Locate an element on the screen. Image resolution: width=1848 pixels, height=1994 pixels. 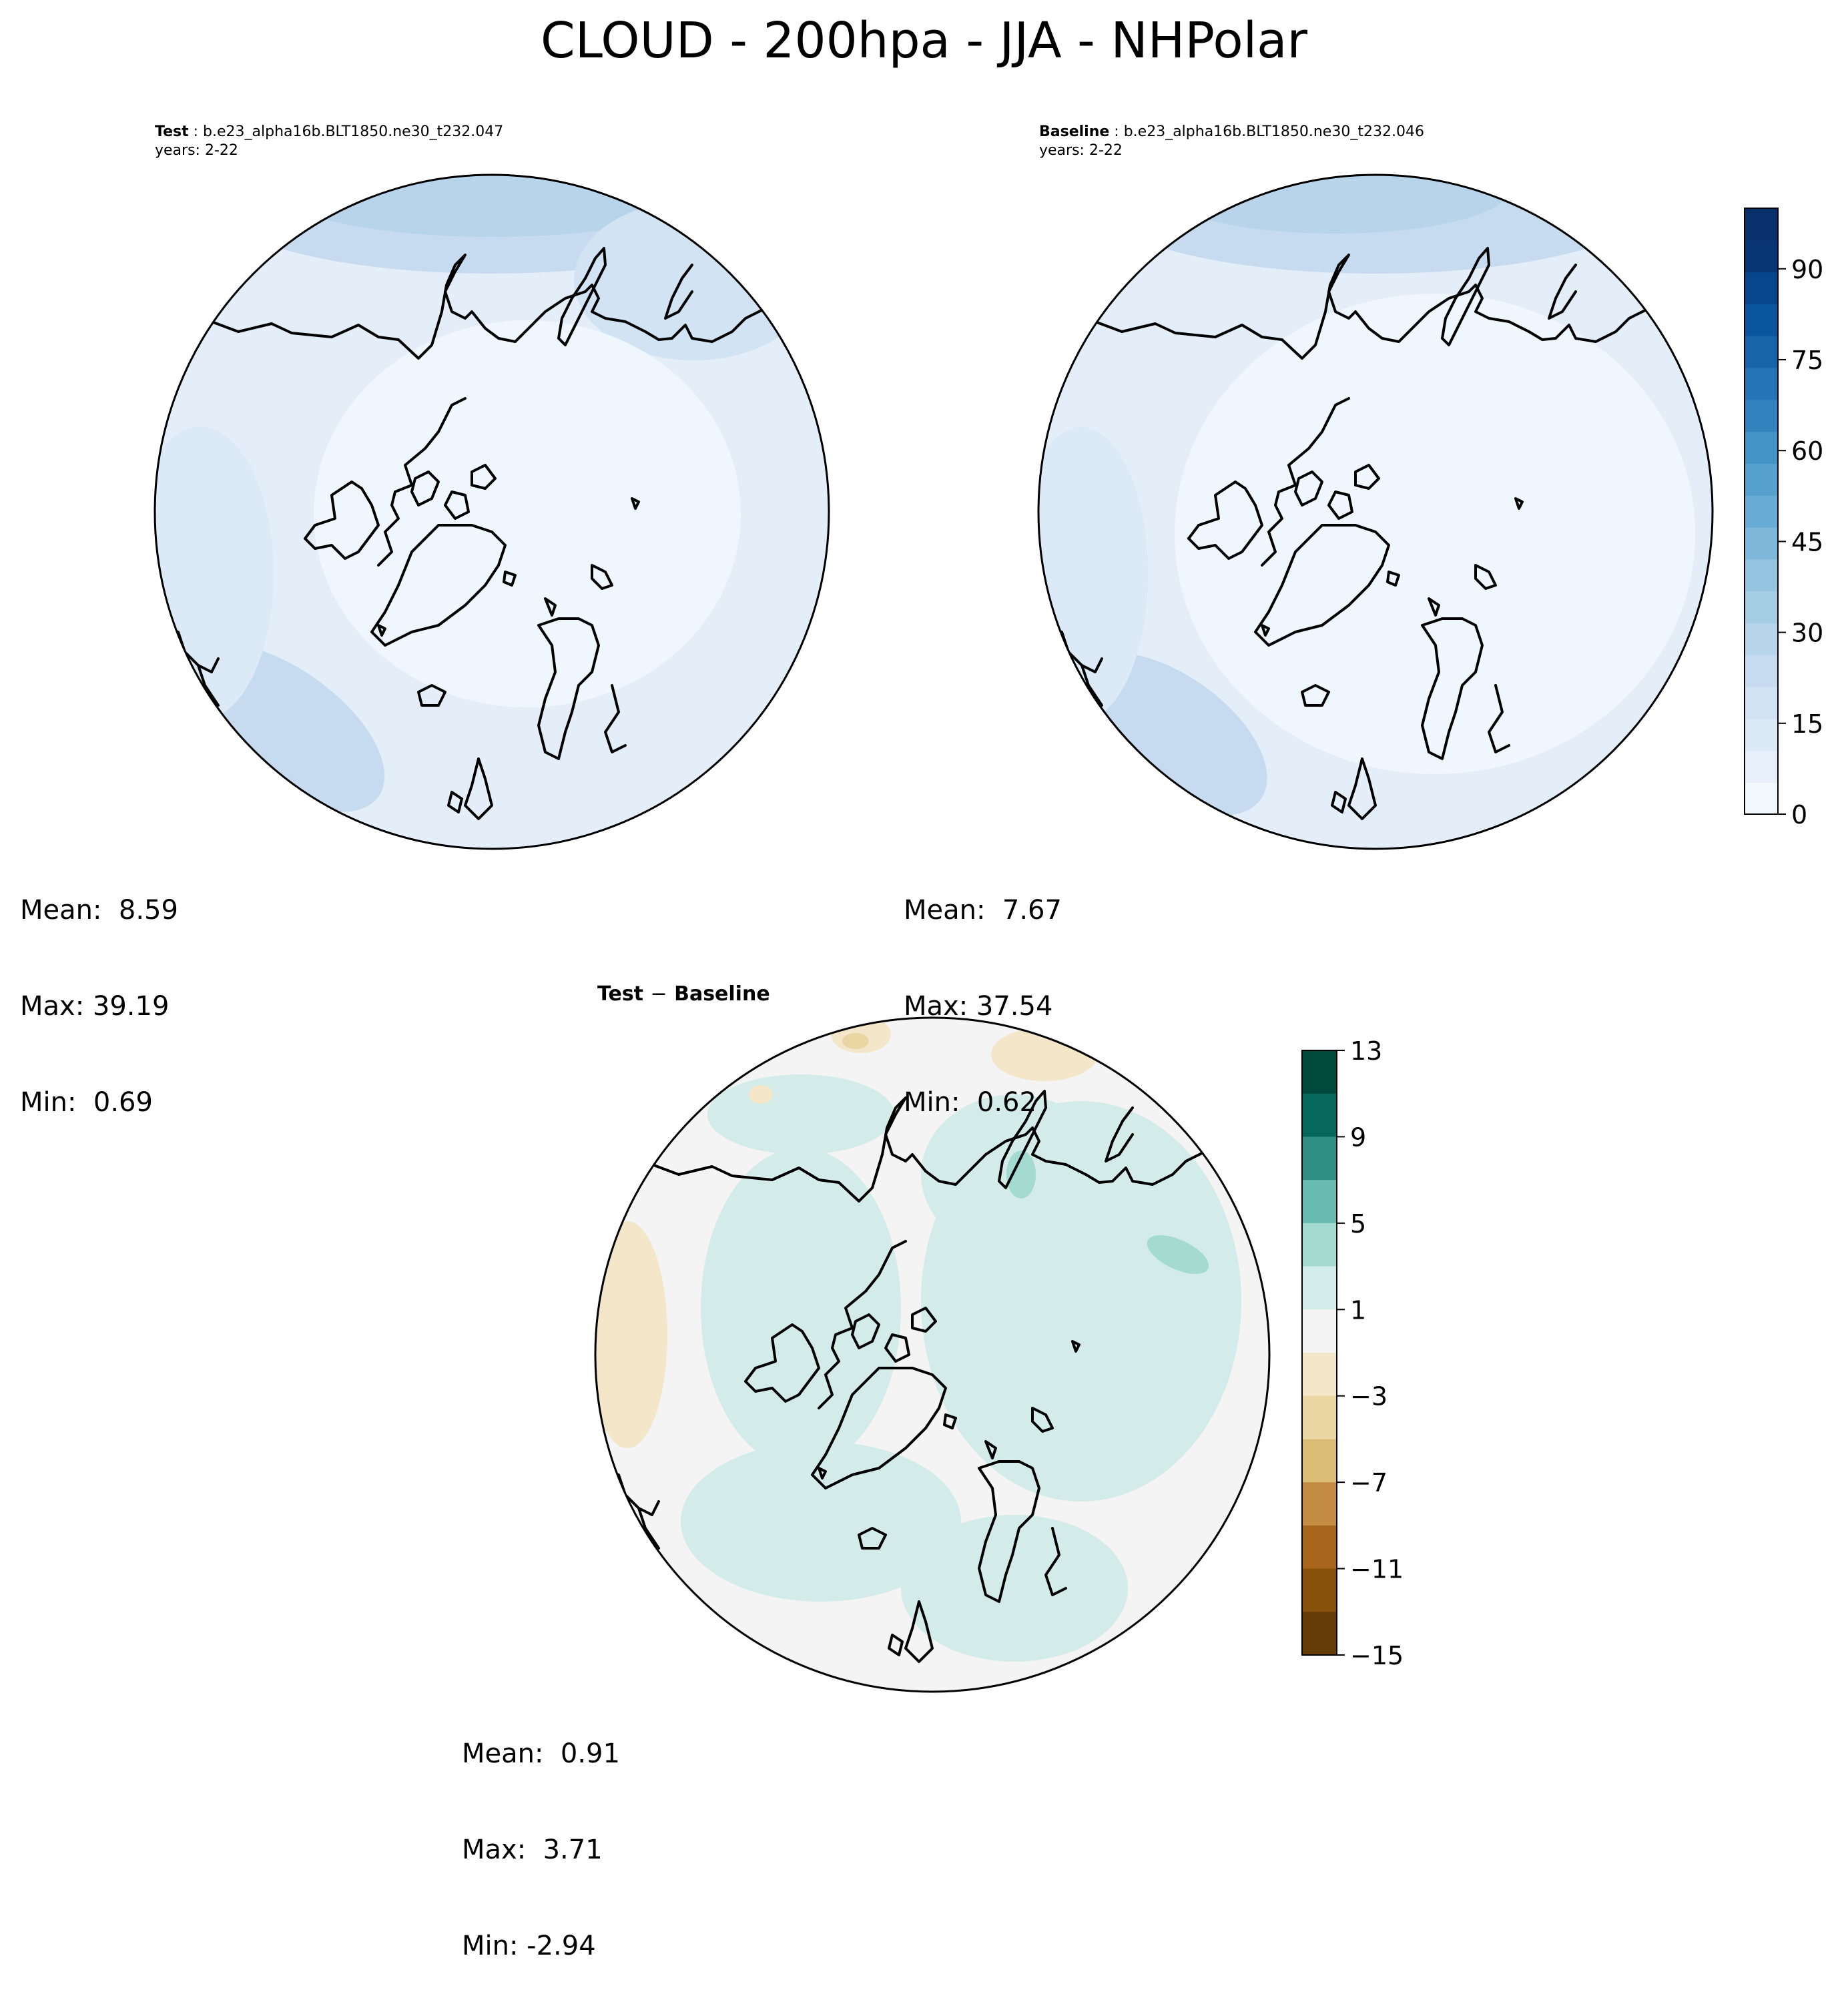
baseline-case-name: b.e23_alpha16b.BLT1850.ne30_t232.046 is located at coordinates (1273, 131).